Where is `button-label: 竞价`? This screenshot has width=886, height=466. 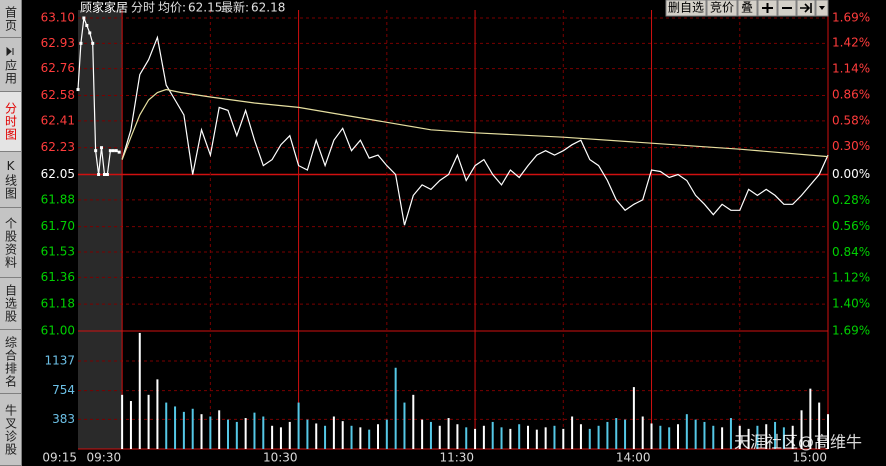
button-label: 竞价 is located at coordinates (722, 8).